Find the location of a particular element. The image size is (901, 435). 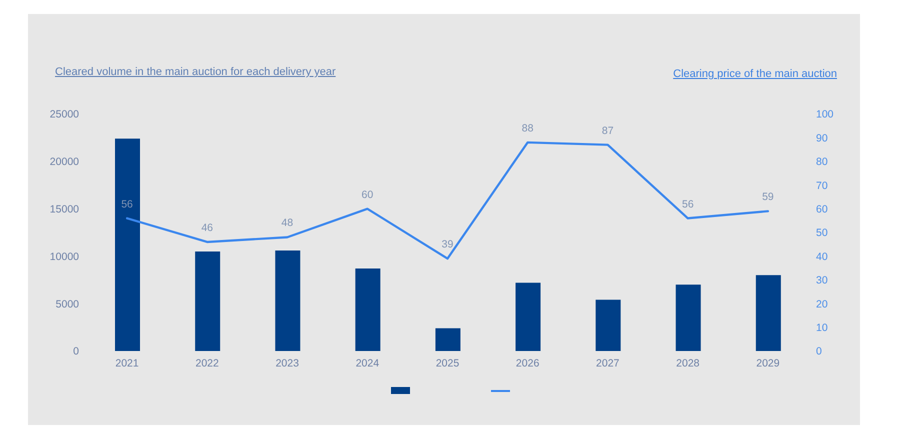

y-tick-label: 25000 is located at coordinates (65, 114).